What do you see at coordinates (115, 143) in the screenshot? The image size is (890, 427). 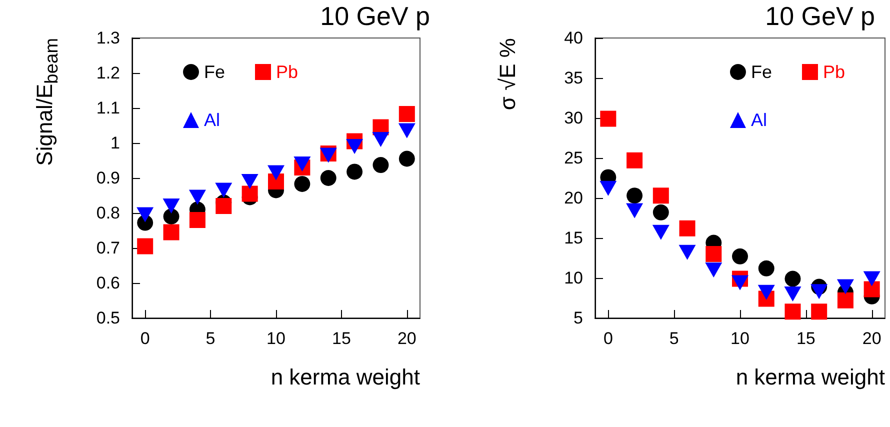 I see `y-tick-label: 1` at bounding box center [115, 143].